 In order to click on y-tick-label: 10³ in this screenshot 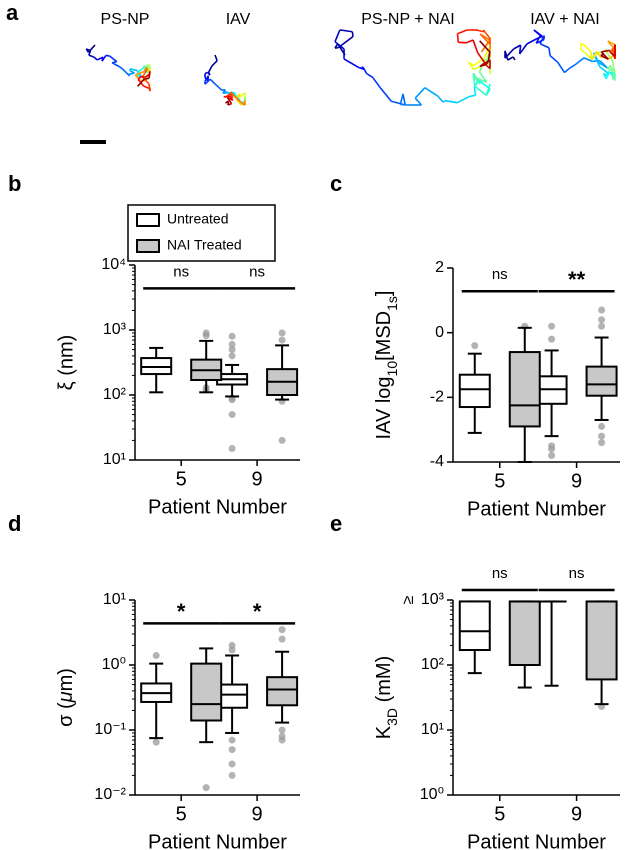, I will do `click(433, 599)`.